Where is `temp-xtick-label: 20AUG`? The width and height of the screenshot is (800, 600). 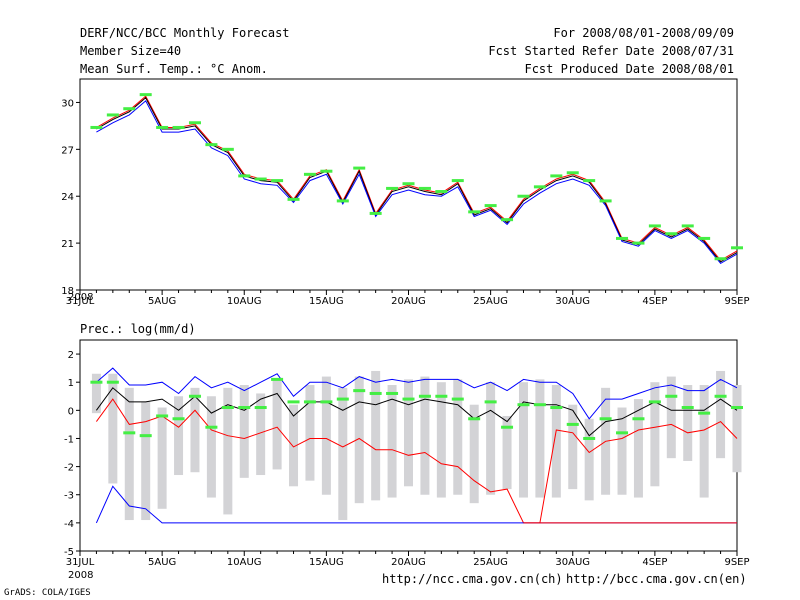
temp-xtick-label: 20AUG is located at coordinates (408, 301).